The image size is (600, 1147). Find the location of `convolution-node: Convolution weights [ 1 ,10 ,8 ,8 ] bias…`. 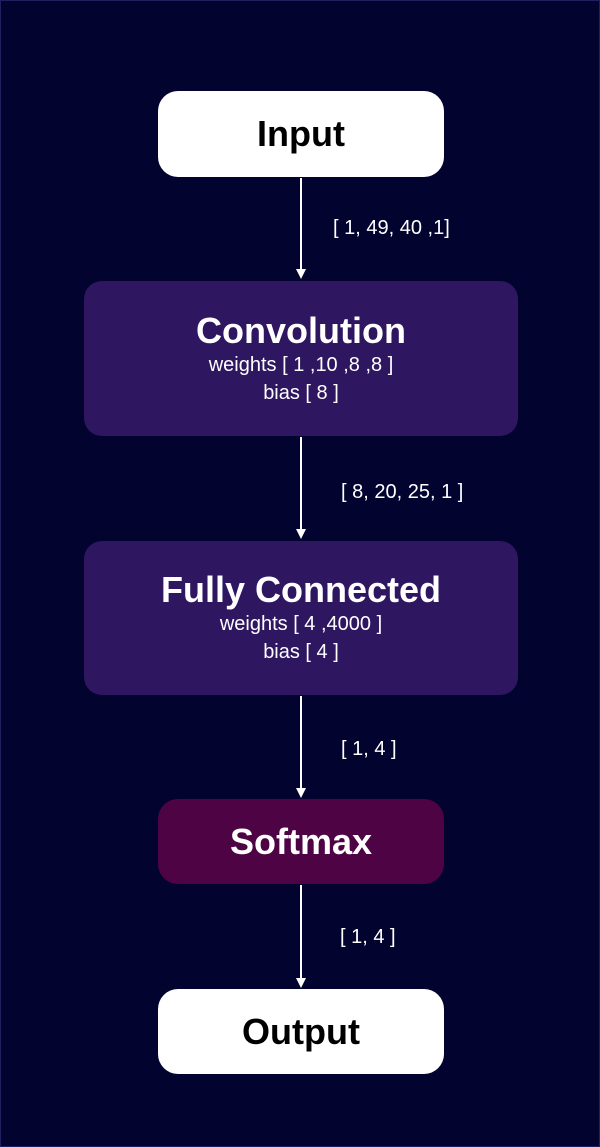

convolution-node: Convolution weights [ 1 ,10 ,8 ,8 ] bias… is located at coordinates (301, 358).